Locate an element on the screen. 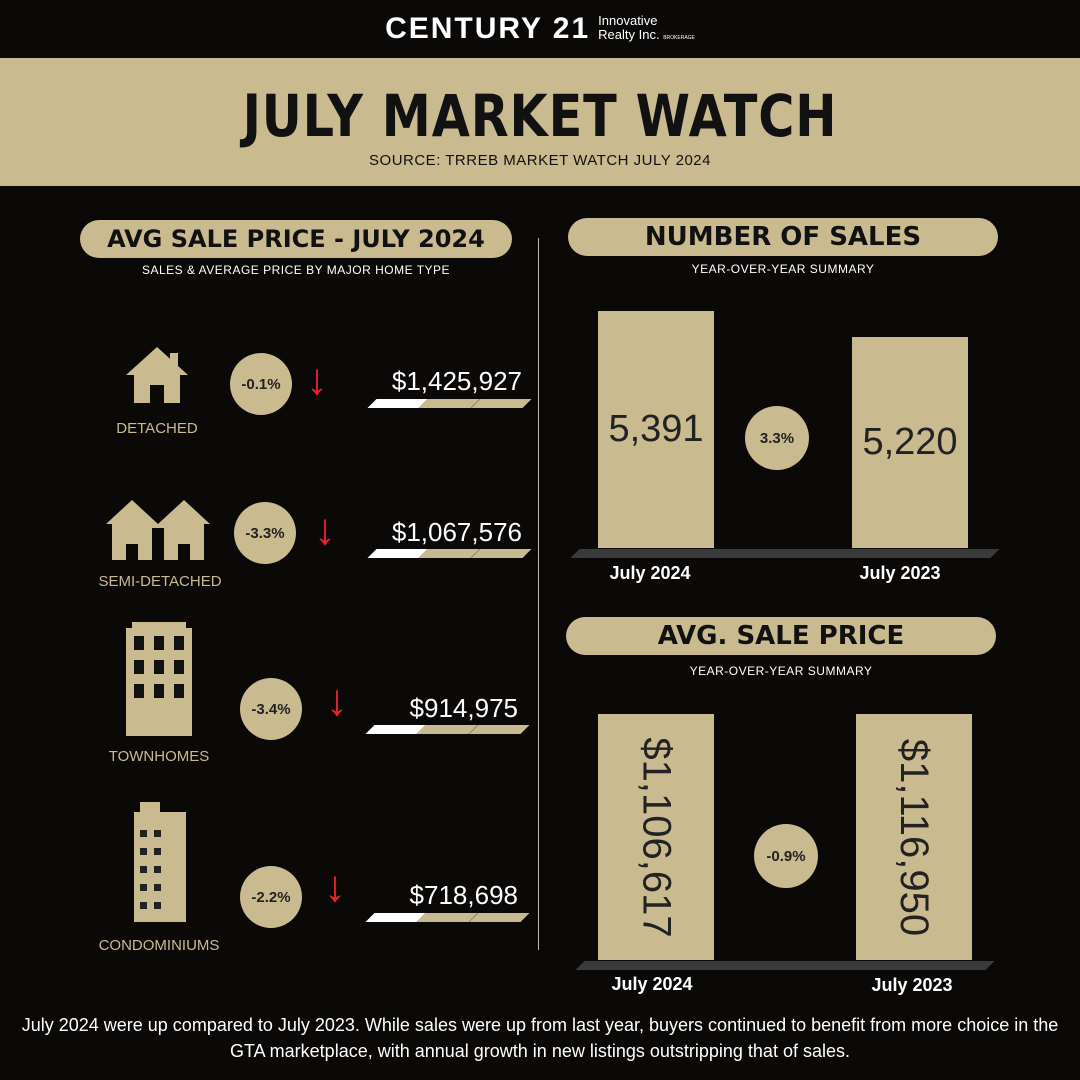 Image resolution: width=1080 pixels, height=1080 pixels. sales-subtitle: YEAR-OVER-YEAR SUMMARY is located at coordinates (783, 269).